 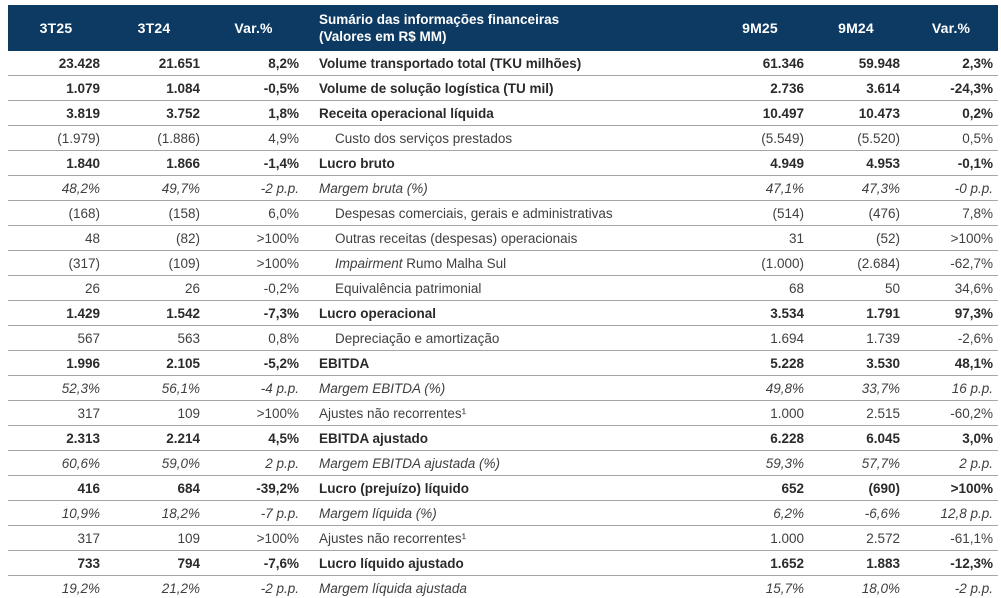 I want to click on table-title-line1: Sumário das informações financeiras, so click(x=439, y=19).